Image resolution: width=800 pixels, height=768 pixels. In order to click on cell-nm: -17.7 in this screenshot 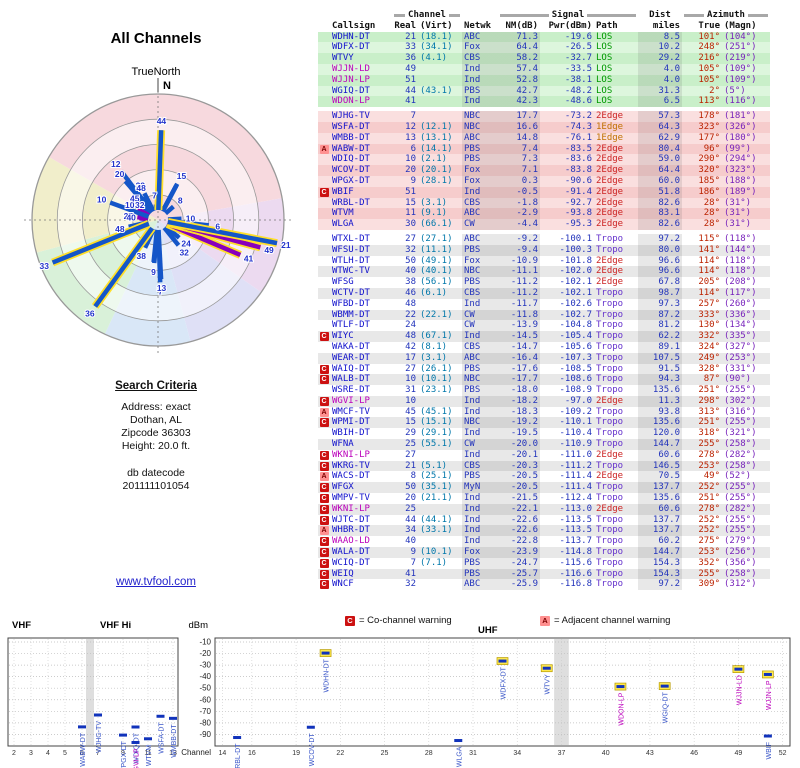, I will do `click(519, 380)`.